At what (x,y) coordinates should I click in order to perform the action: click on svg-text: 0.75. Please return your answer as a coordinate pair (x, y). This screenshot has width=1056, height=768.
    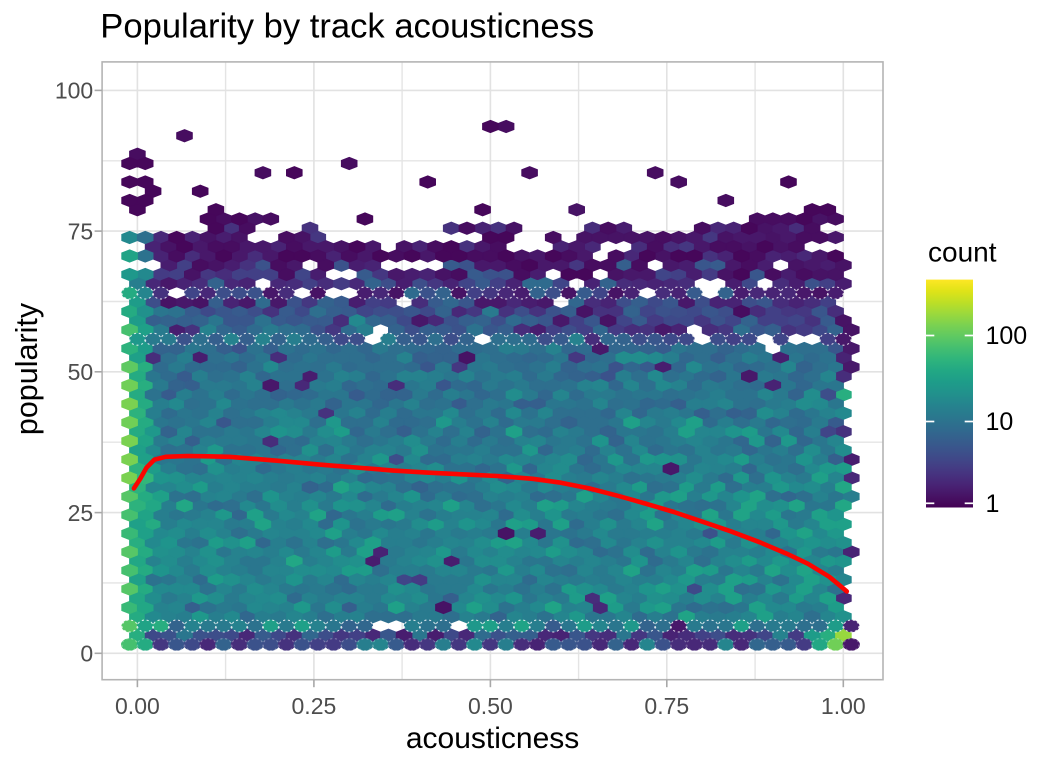
    Looking at the image, I should click on (666, 706).